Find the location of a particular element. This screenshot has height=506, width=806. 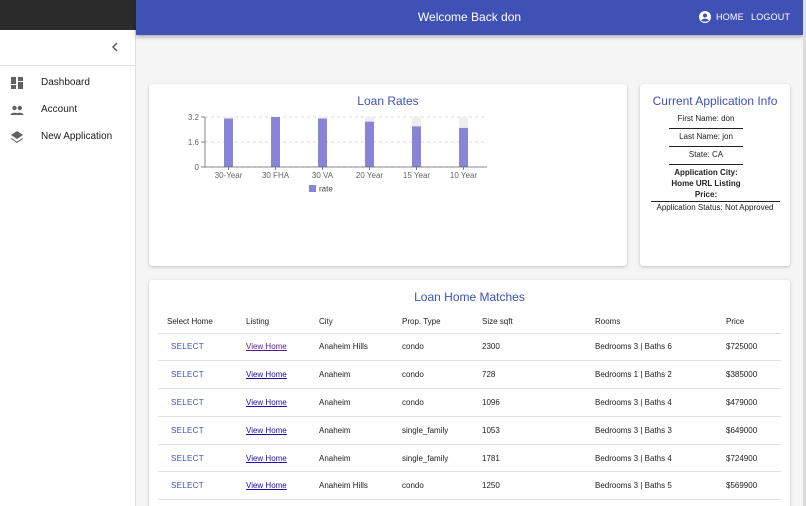

rooms-cell: Bedrooms 3 | Baths 4 is located at coordinates (651, 402).